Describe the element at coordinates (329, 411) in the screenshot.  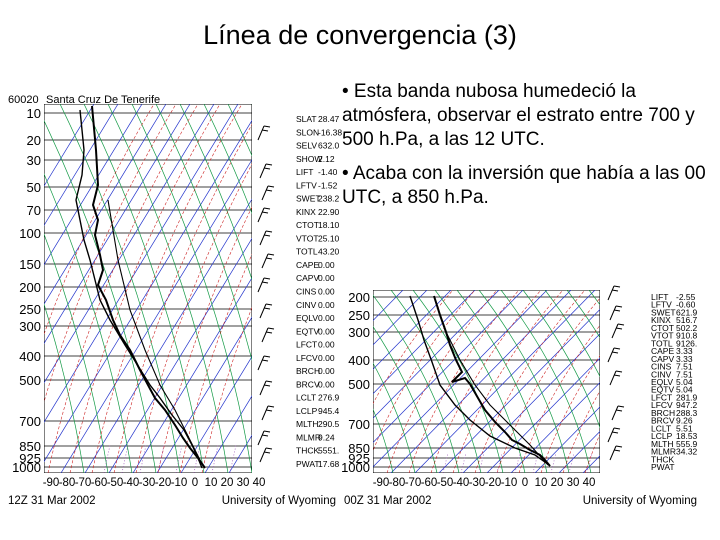
I see `index-value: 945.4` at that location.